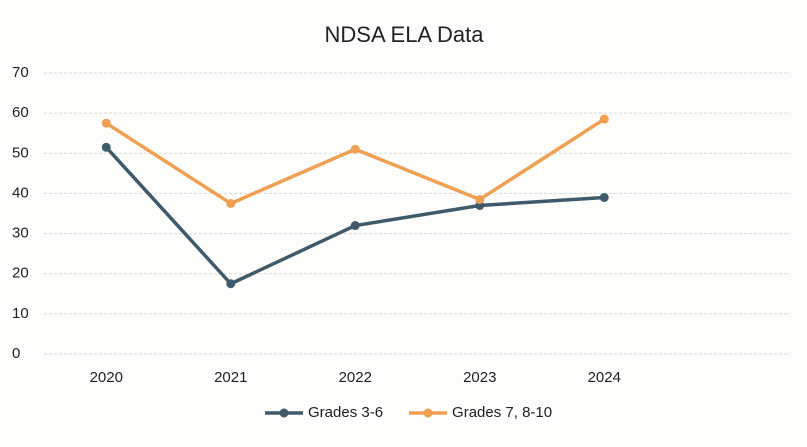  I want to click on y-tick-label: 70, so click(20, 72).